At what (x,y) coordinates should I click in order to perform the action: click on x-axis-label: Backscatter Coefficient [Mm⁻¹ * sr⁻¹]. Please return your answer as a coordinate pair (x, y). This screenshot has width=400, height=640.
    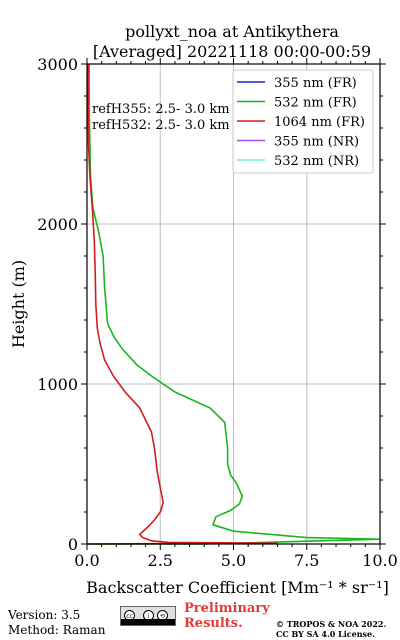
    Looking at the image, I should click on (237, 587).